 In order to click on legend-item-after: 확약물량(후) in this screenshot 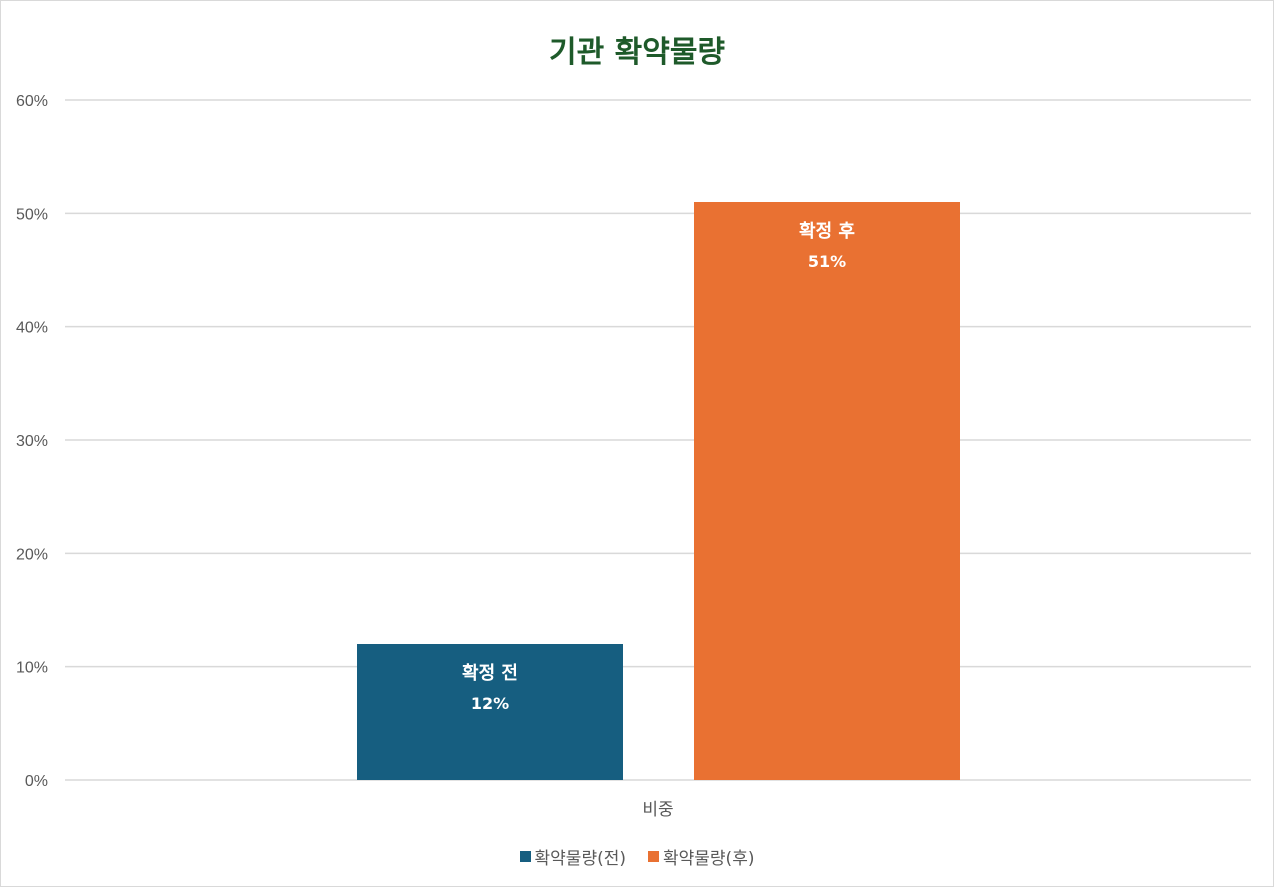, I will do `click(701, 856)`.